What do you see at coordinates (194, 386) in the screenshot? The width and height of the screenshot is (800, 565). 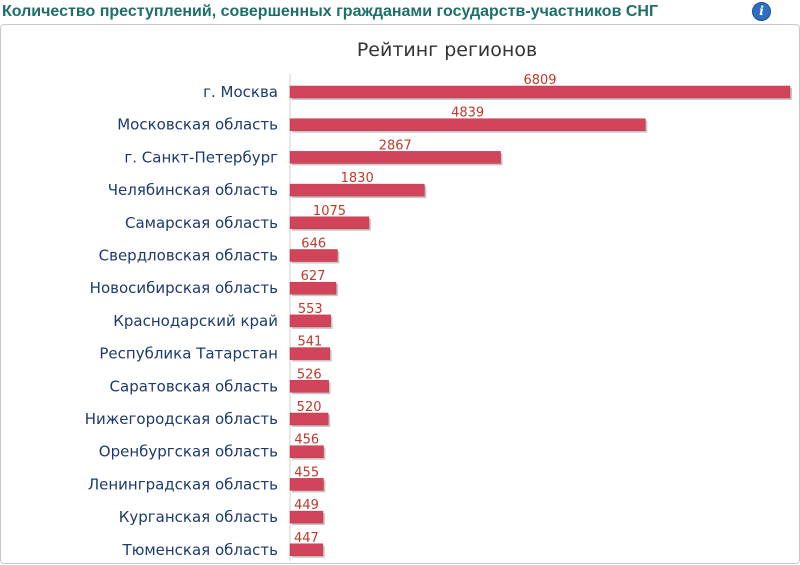 I see `category-label: Саратовская область` at bounding box center [194, 386].